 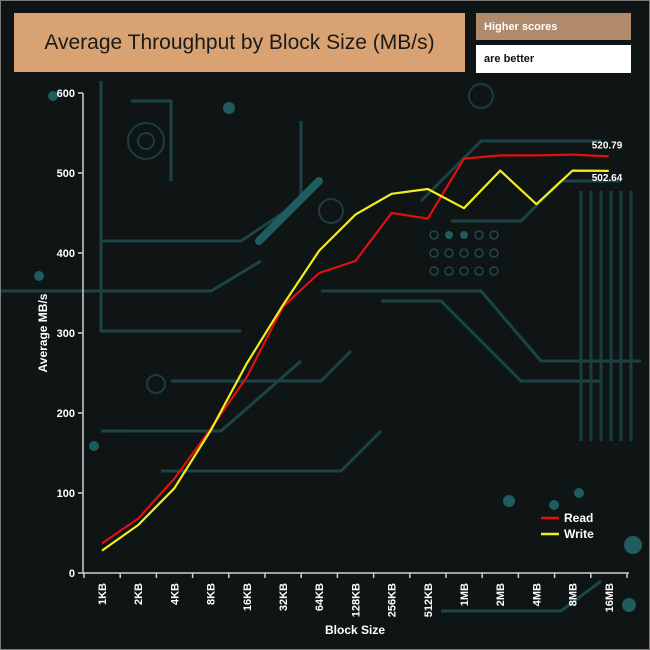 What do you see at coordinates (393, 600) in the screenshot?
I see `x-tick-label: 256KB` at bounding box center [393, 600].